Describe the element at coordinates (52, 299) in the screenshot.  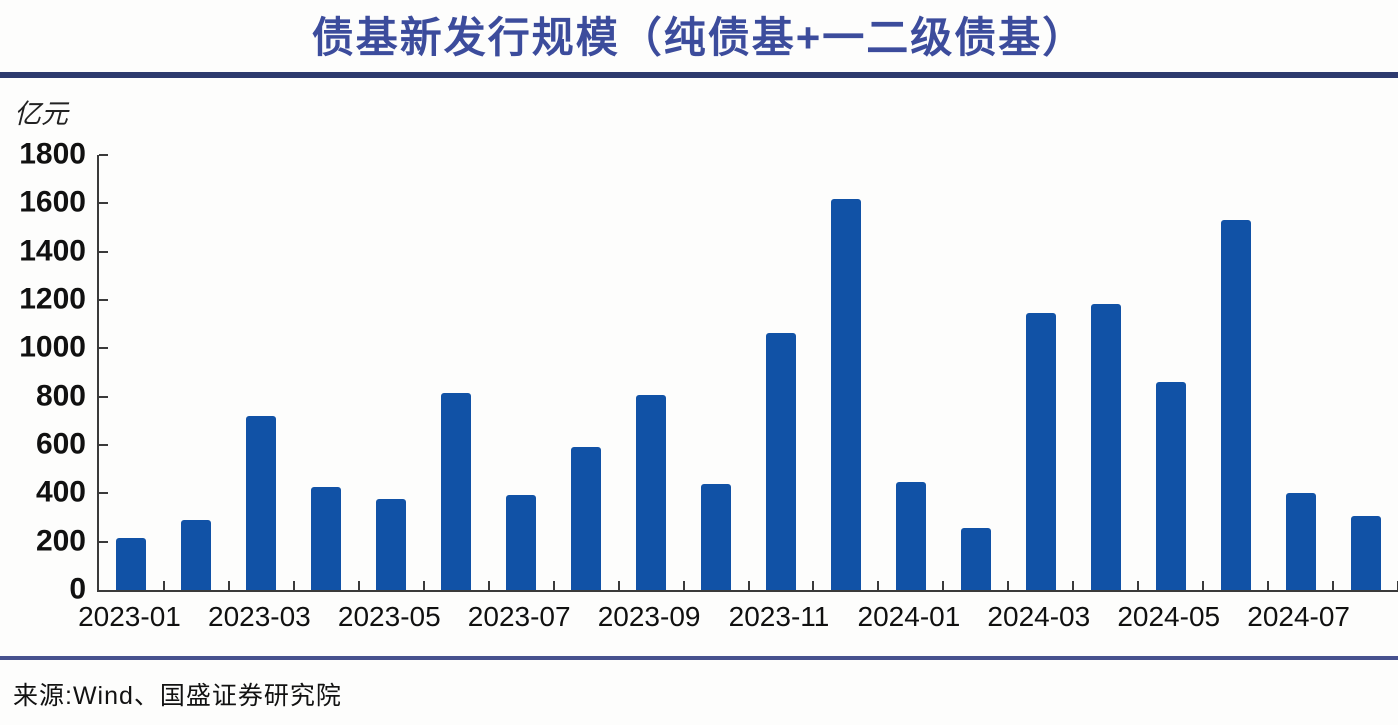
I see `y-tick-label: 1200` at that location.